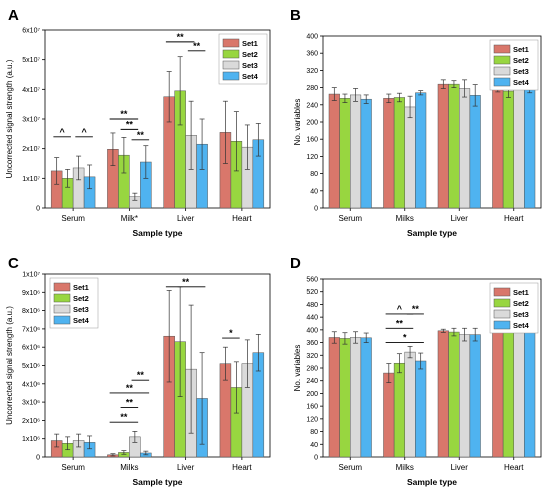 The image size is (550, 493). I want to click on y-tick-label: 2x10⁷, so click(31, 149).